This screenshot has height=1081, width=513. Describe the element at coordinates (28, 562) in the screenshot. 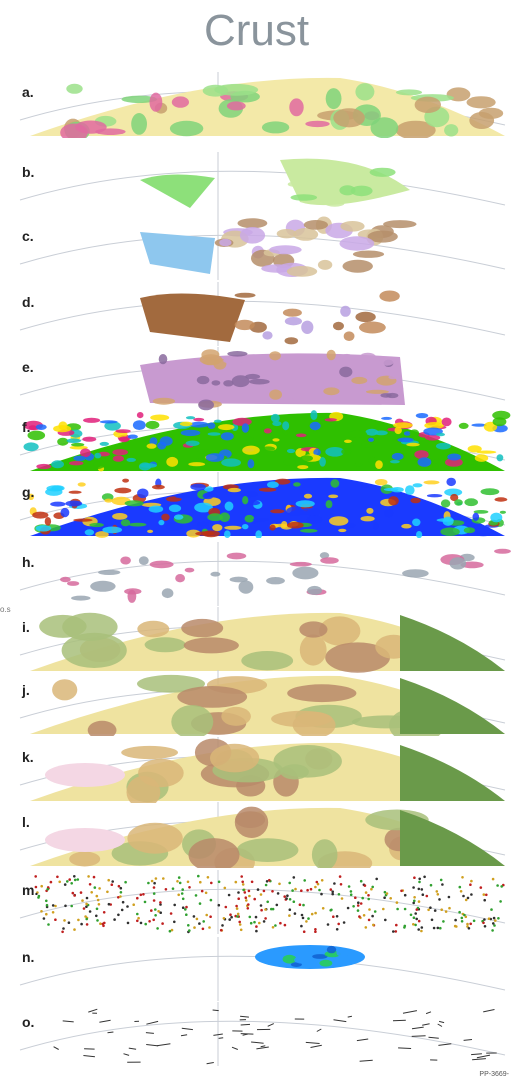

I see `panel-label: h.` at that location.